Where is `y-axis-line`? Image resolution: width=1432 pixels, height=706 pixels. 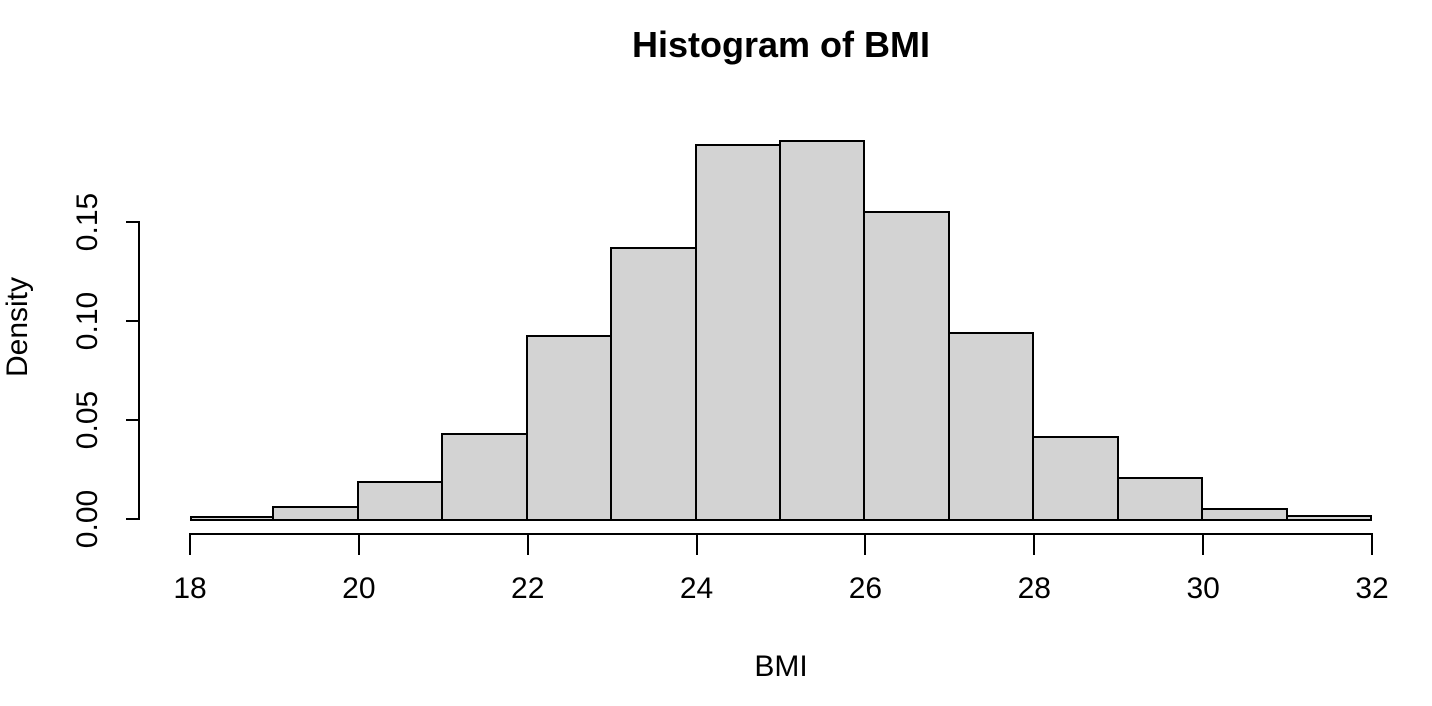
y-axis-line is located at coordinates (139, 370).